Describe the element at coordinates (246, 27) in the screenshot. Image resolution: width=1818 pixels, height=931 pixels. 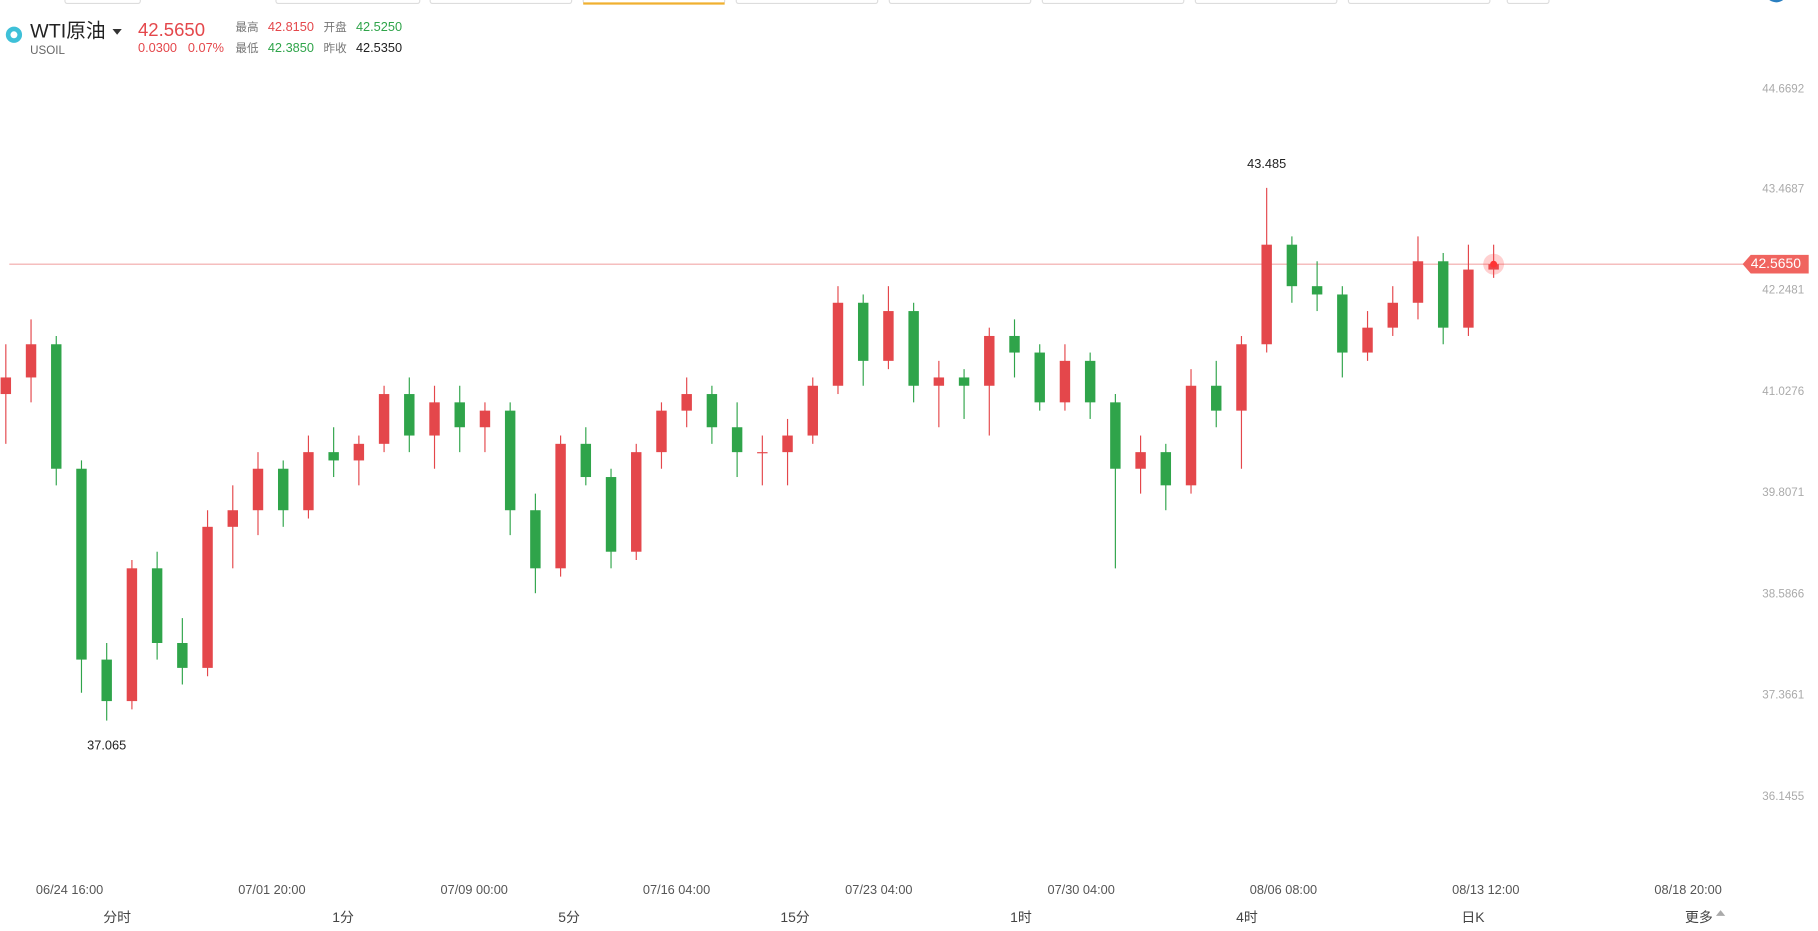
I see `stat-label: 最高` at that location.